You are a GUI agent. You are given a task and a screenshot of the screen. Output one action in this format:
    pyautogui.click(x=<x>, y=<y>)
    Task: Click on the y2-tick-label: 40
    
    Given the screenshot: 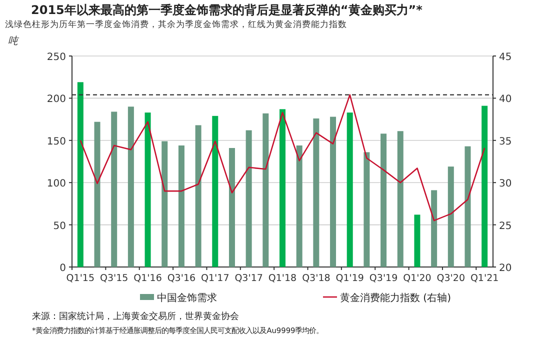 What is the action you would take?
    pyautogui.click(x=505, y=100)
    